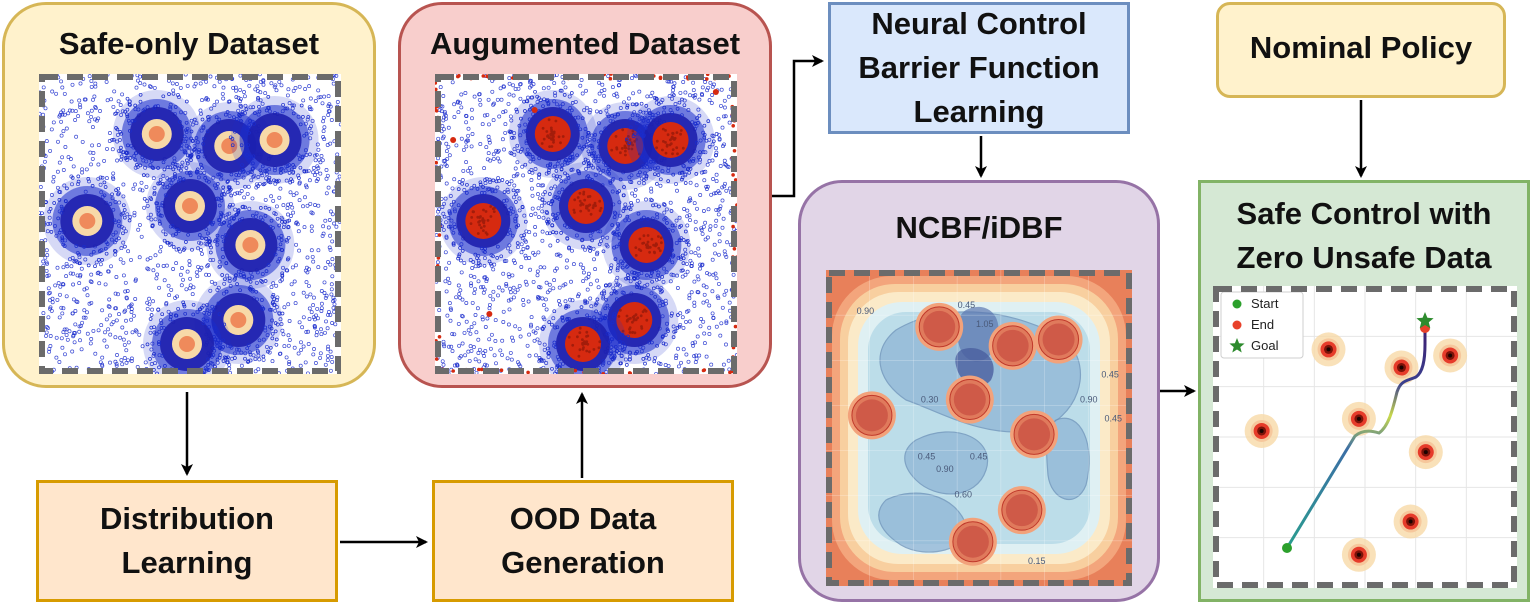 This screenshot has width=1539, height=606. Describe the element at coordinates (1265, 345) in the screenshot. I see `legend-label: Goal` at that location.